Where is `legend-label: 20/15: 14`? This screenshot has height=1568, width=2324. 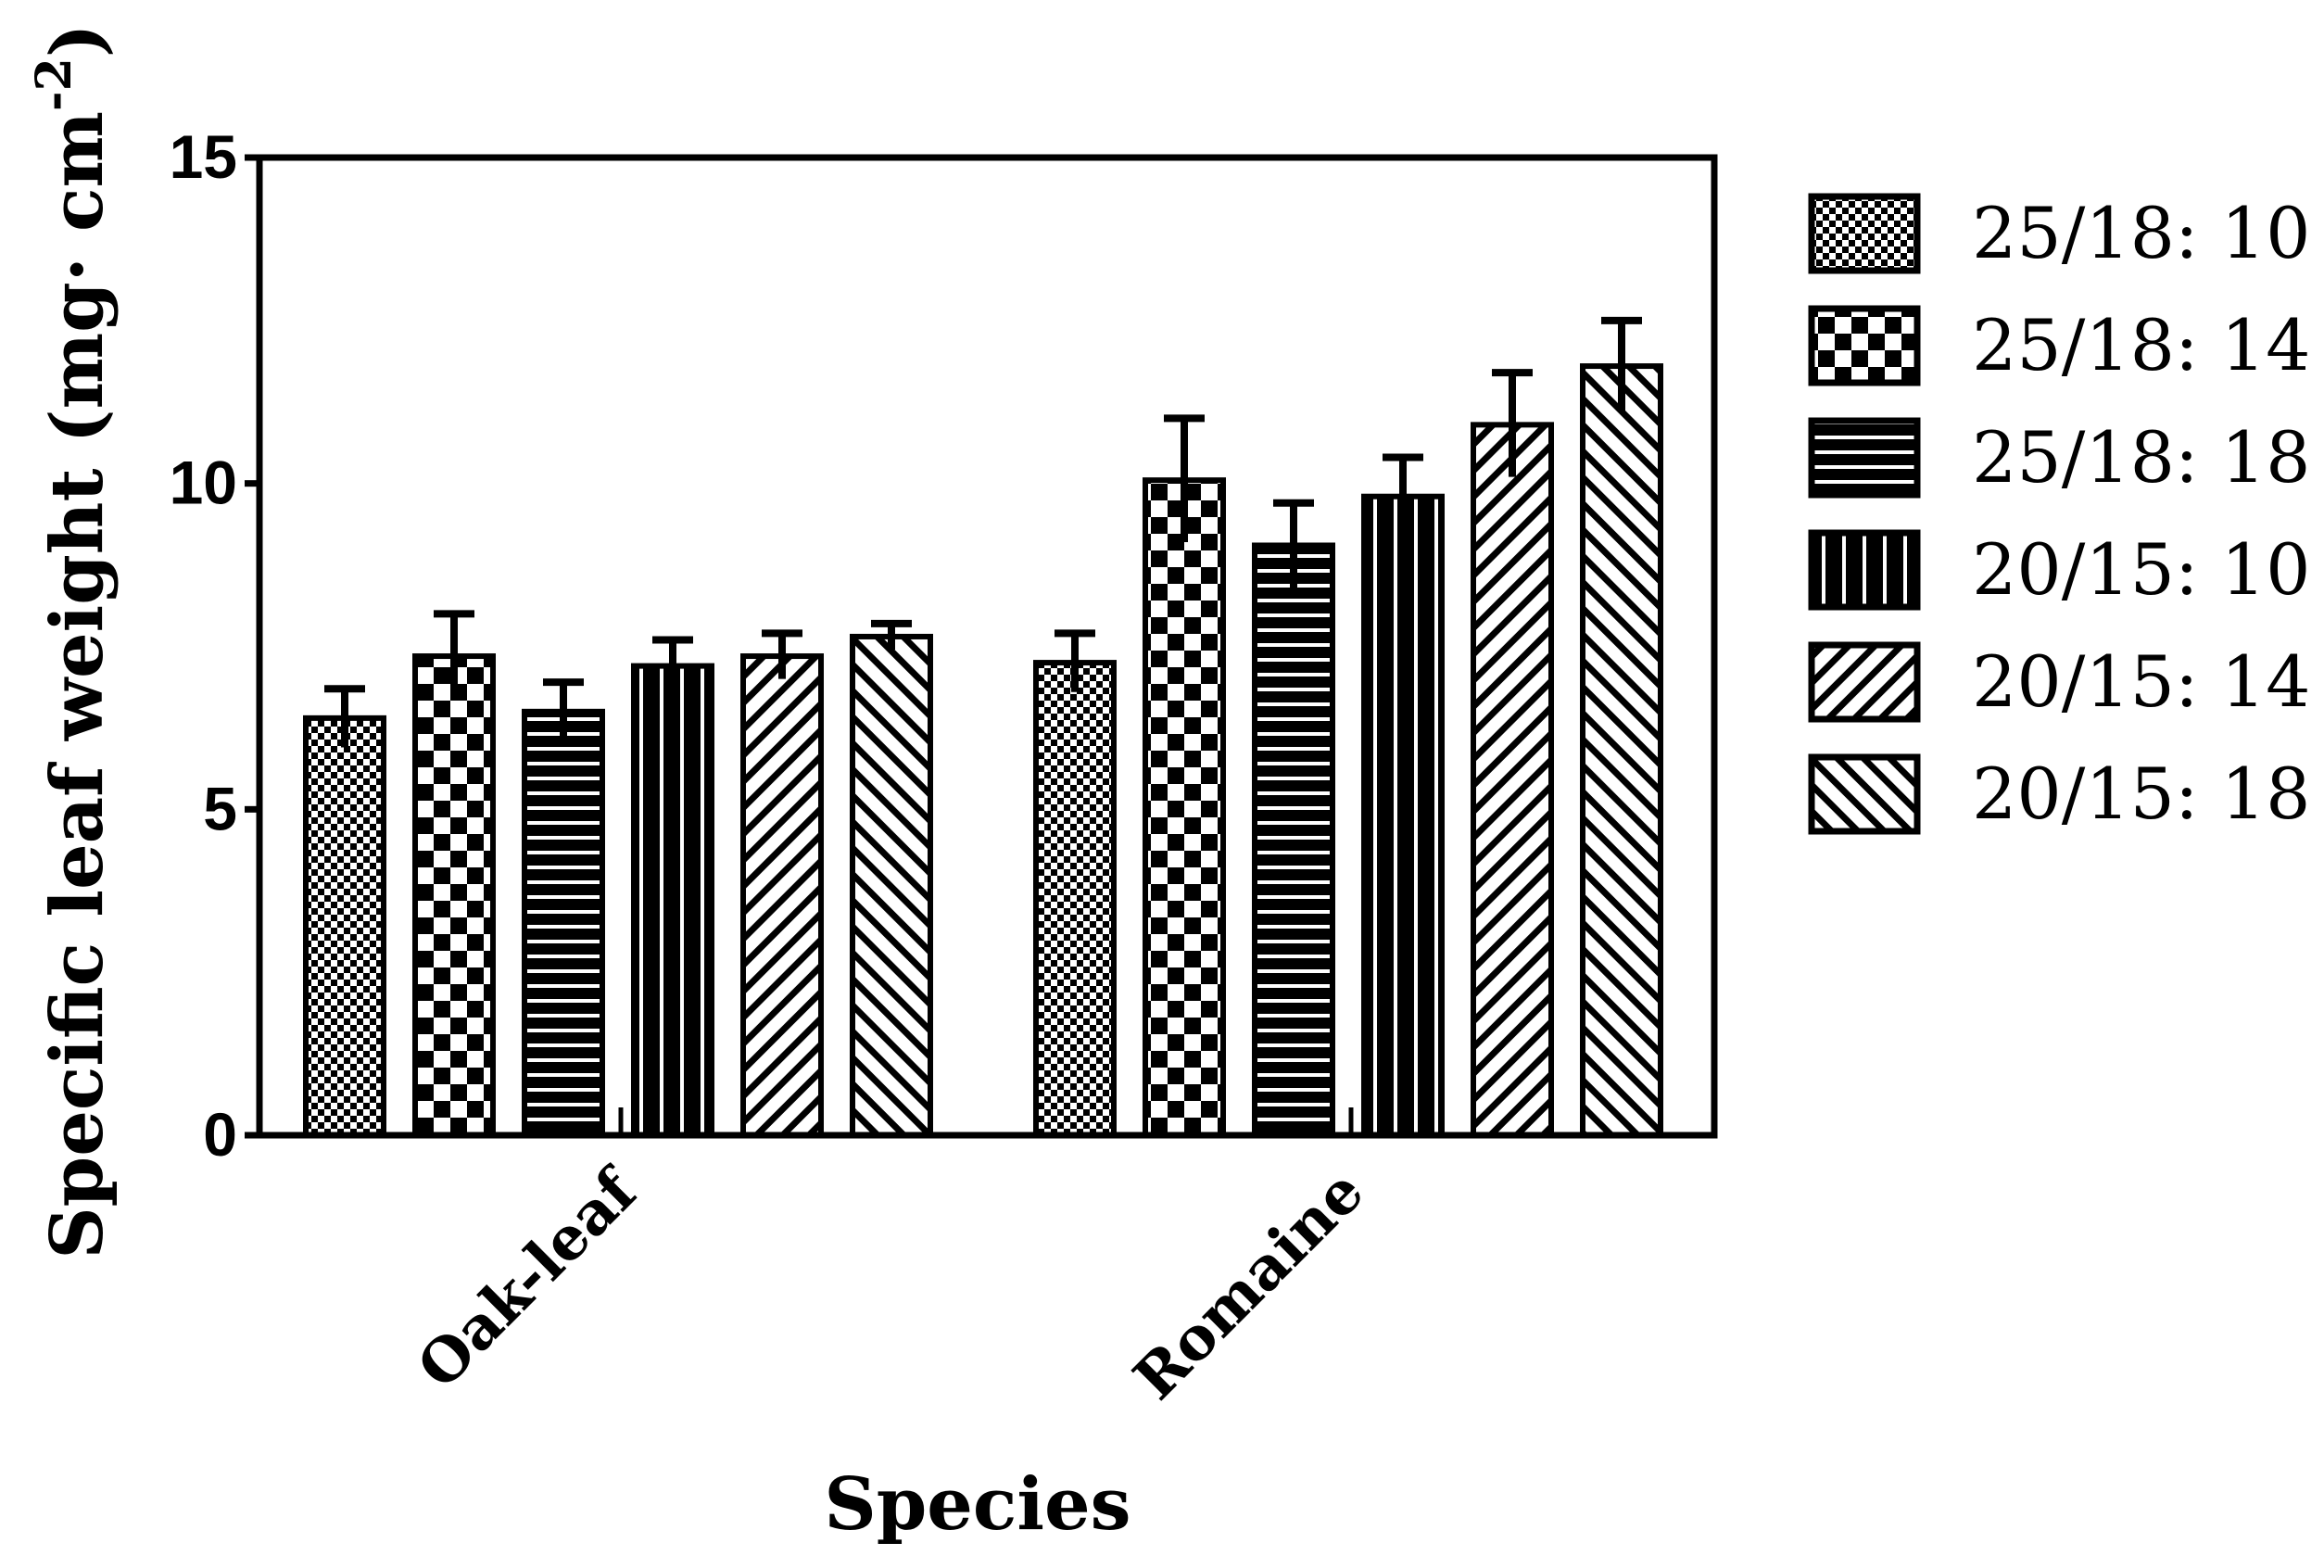 legend-label: 20/15: 14 is located at coordinates (2141, 681).